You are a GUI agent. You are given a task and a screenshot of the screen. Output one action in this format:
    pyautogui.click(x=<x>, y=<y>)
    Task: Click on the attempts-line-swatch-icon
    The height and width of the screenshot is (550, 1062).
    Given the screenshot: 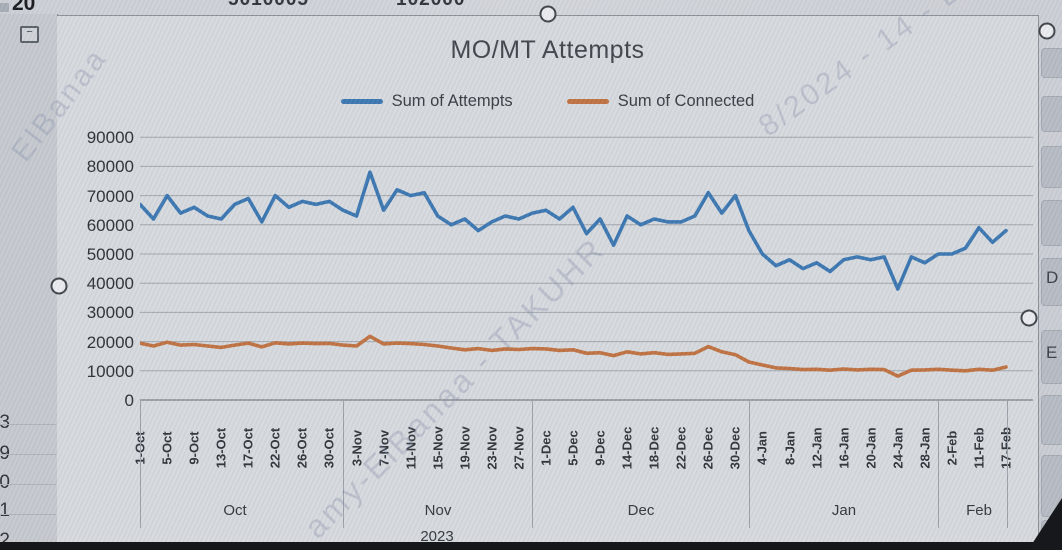 What is the action you would take?
    pyautogui.click(x=361, y=101)
    